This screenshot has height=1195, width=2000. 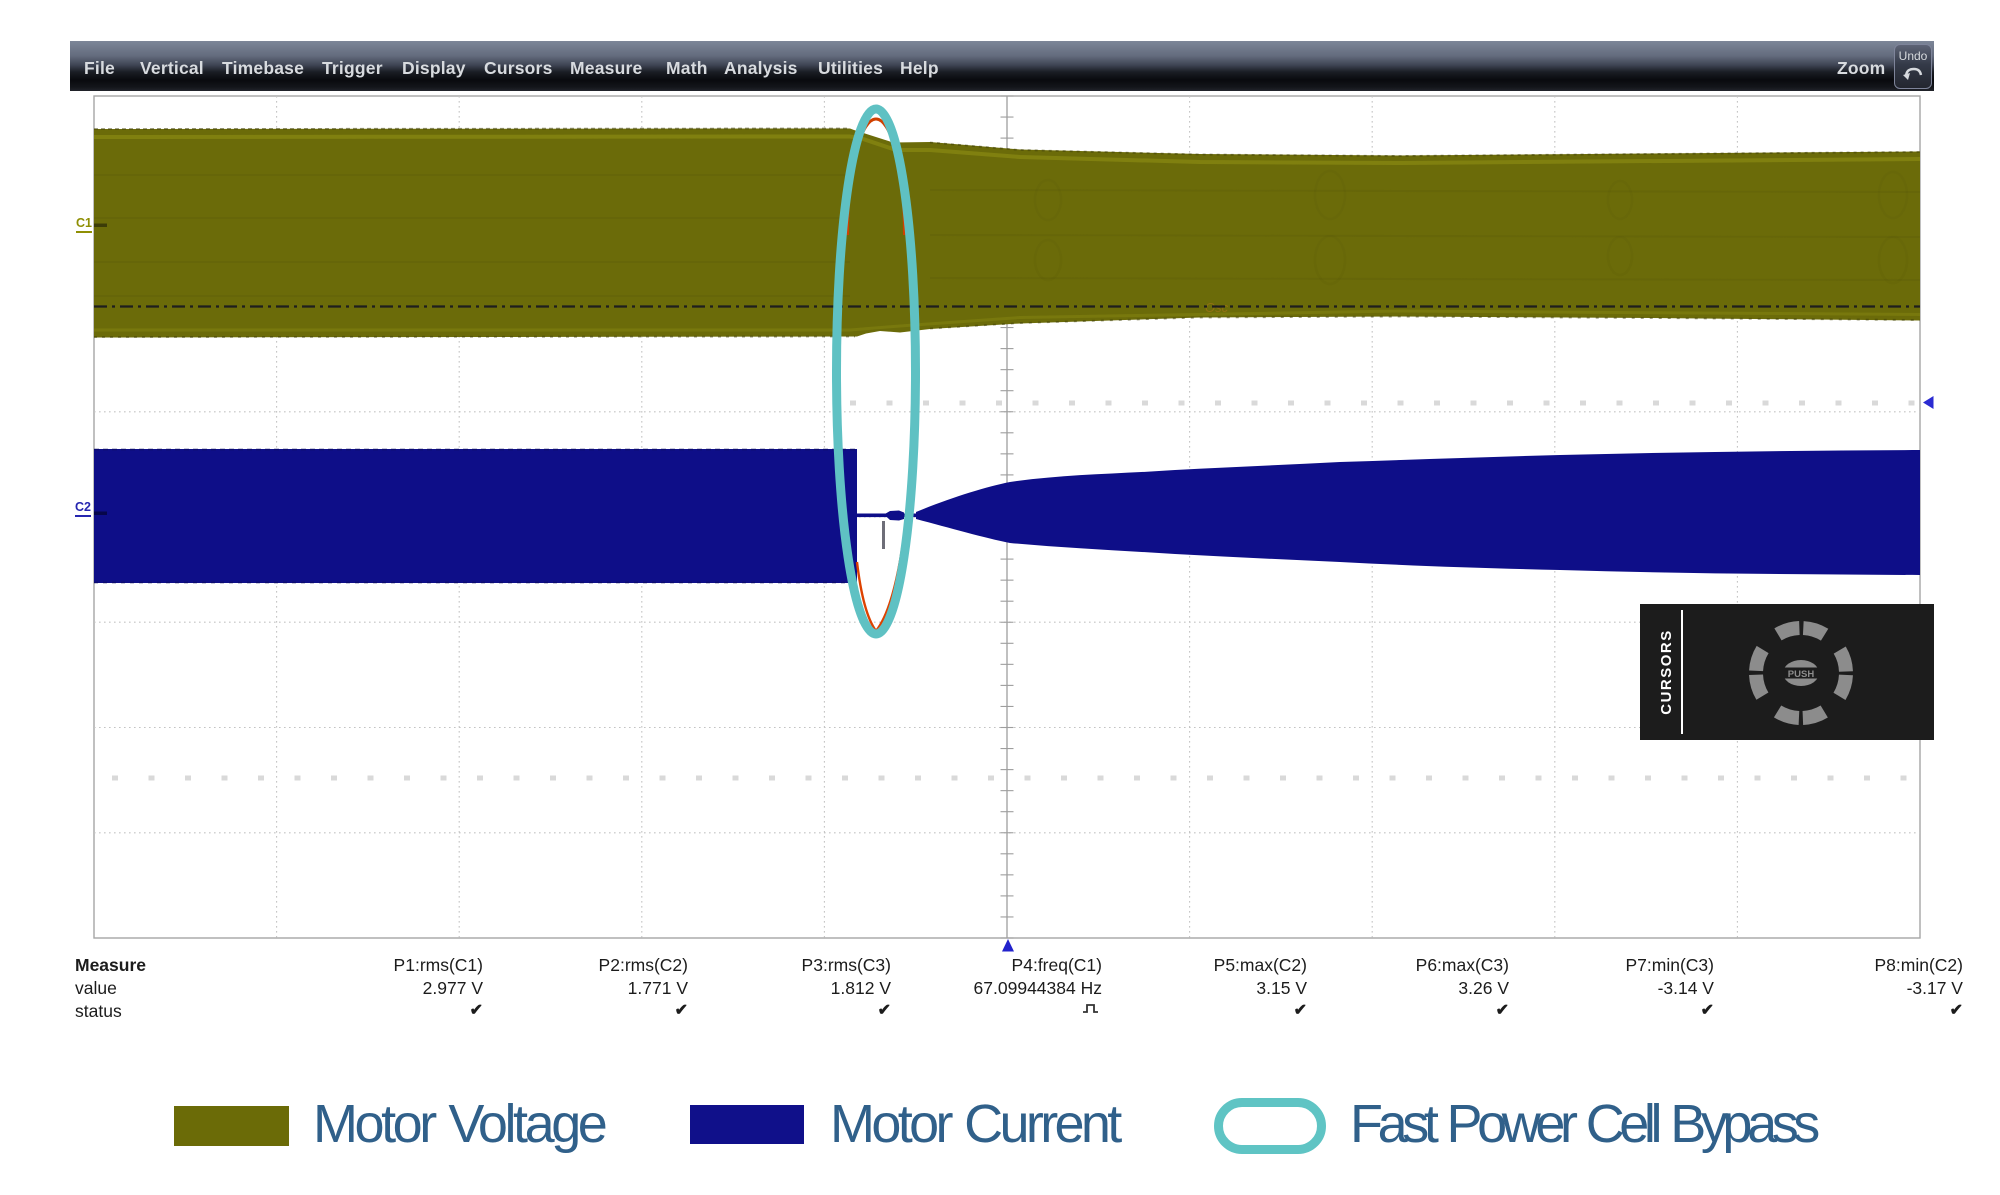 What do you see at coordinates (1801, 674) in the screenshot?
I see `svg-text: PUSH` at bounding box center [1801, 674].